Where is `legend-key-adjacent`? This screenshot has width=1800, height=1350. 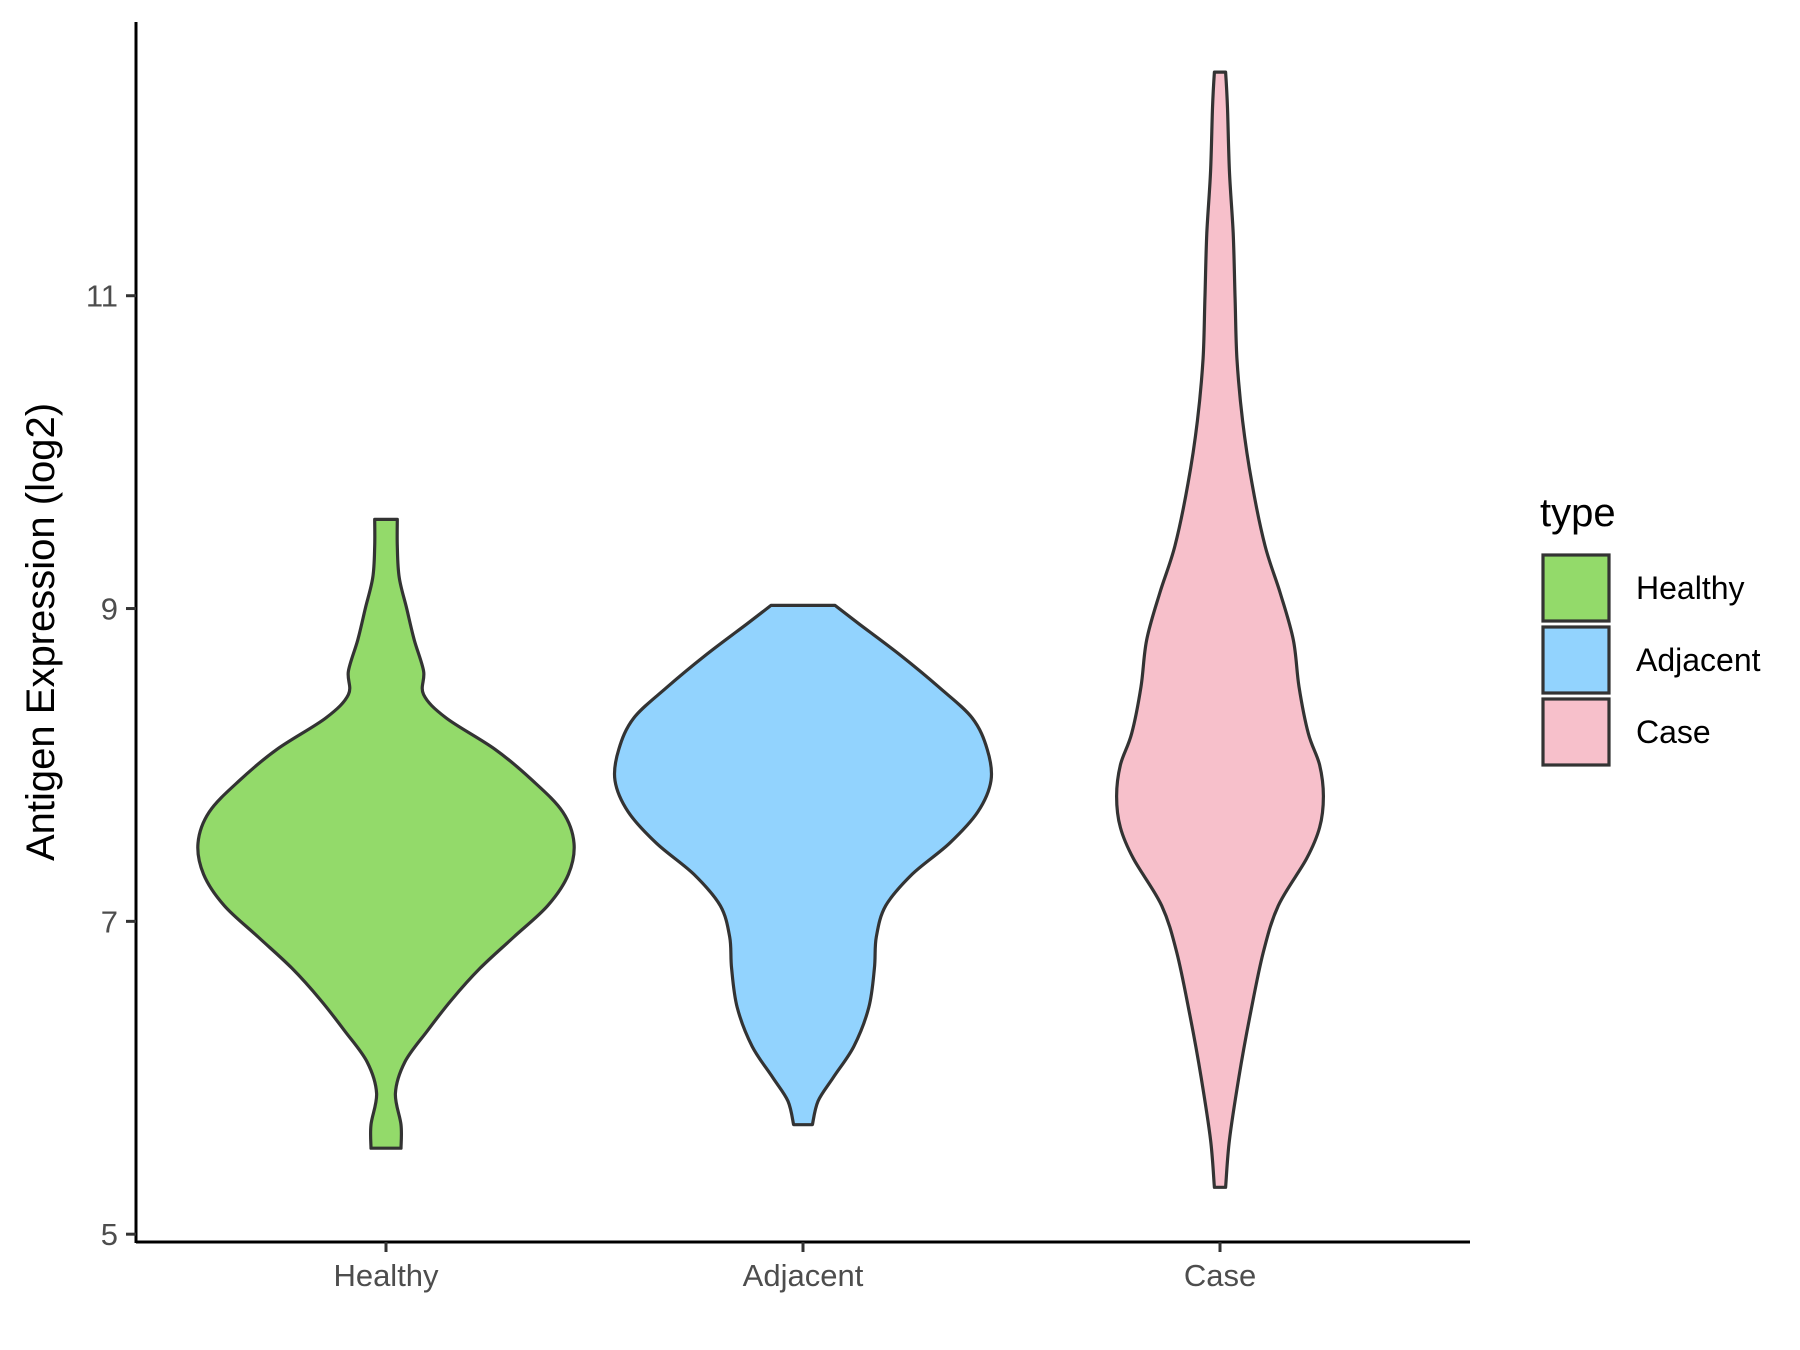 legend-key-adjacent is located at coordinates (1576, 660).